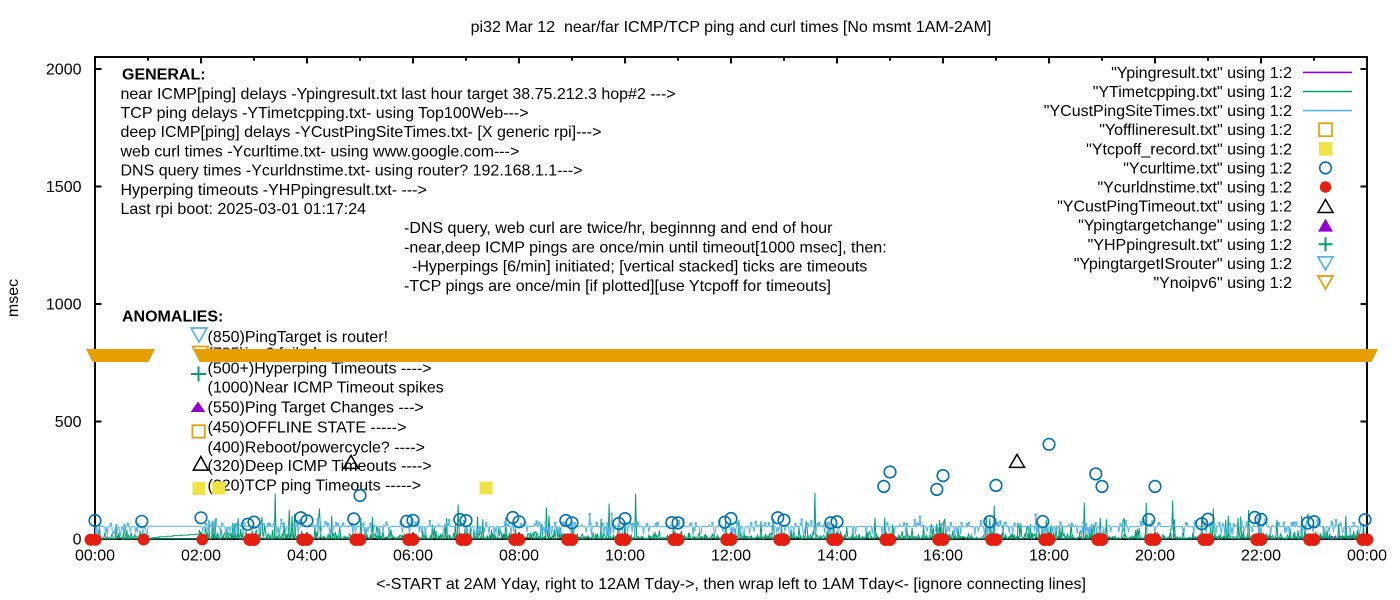  I want to click on svg-text:"YCustPingSiteTimes.txt" using: "YCustPingSiteTimes.txt" using 1:2, so click(1168, 111).